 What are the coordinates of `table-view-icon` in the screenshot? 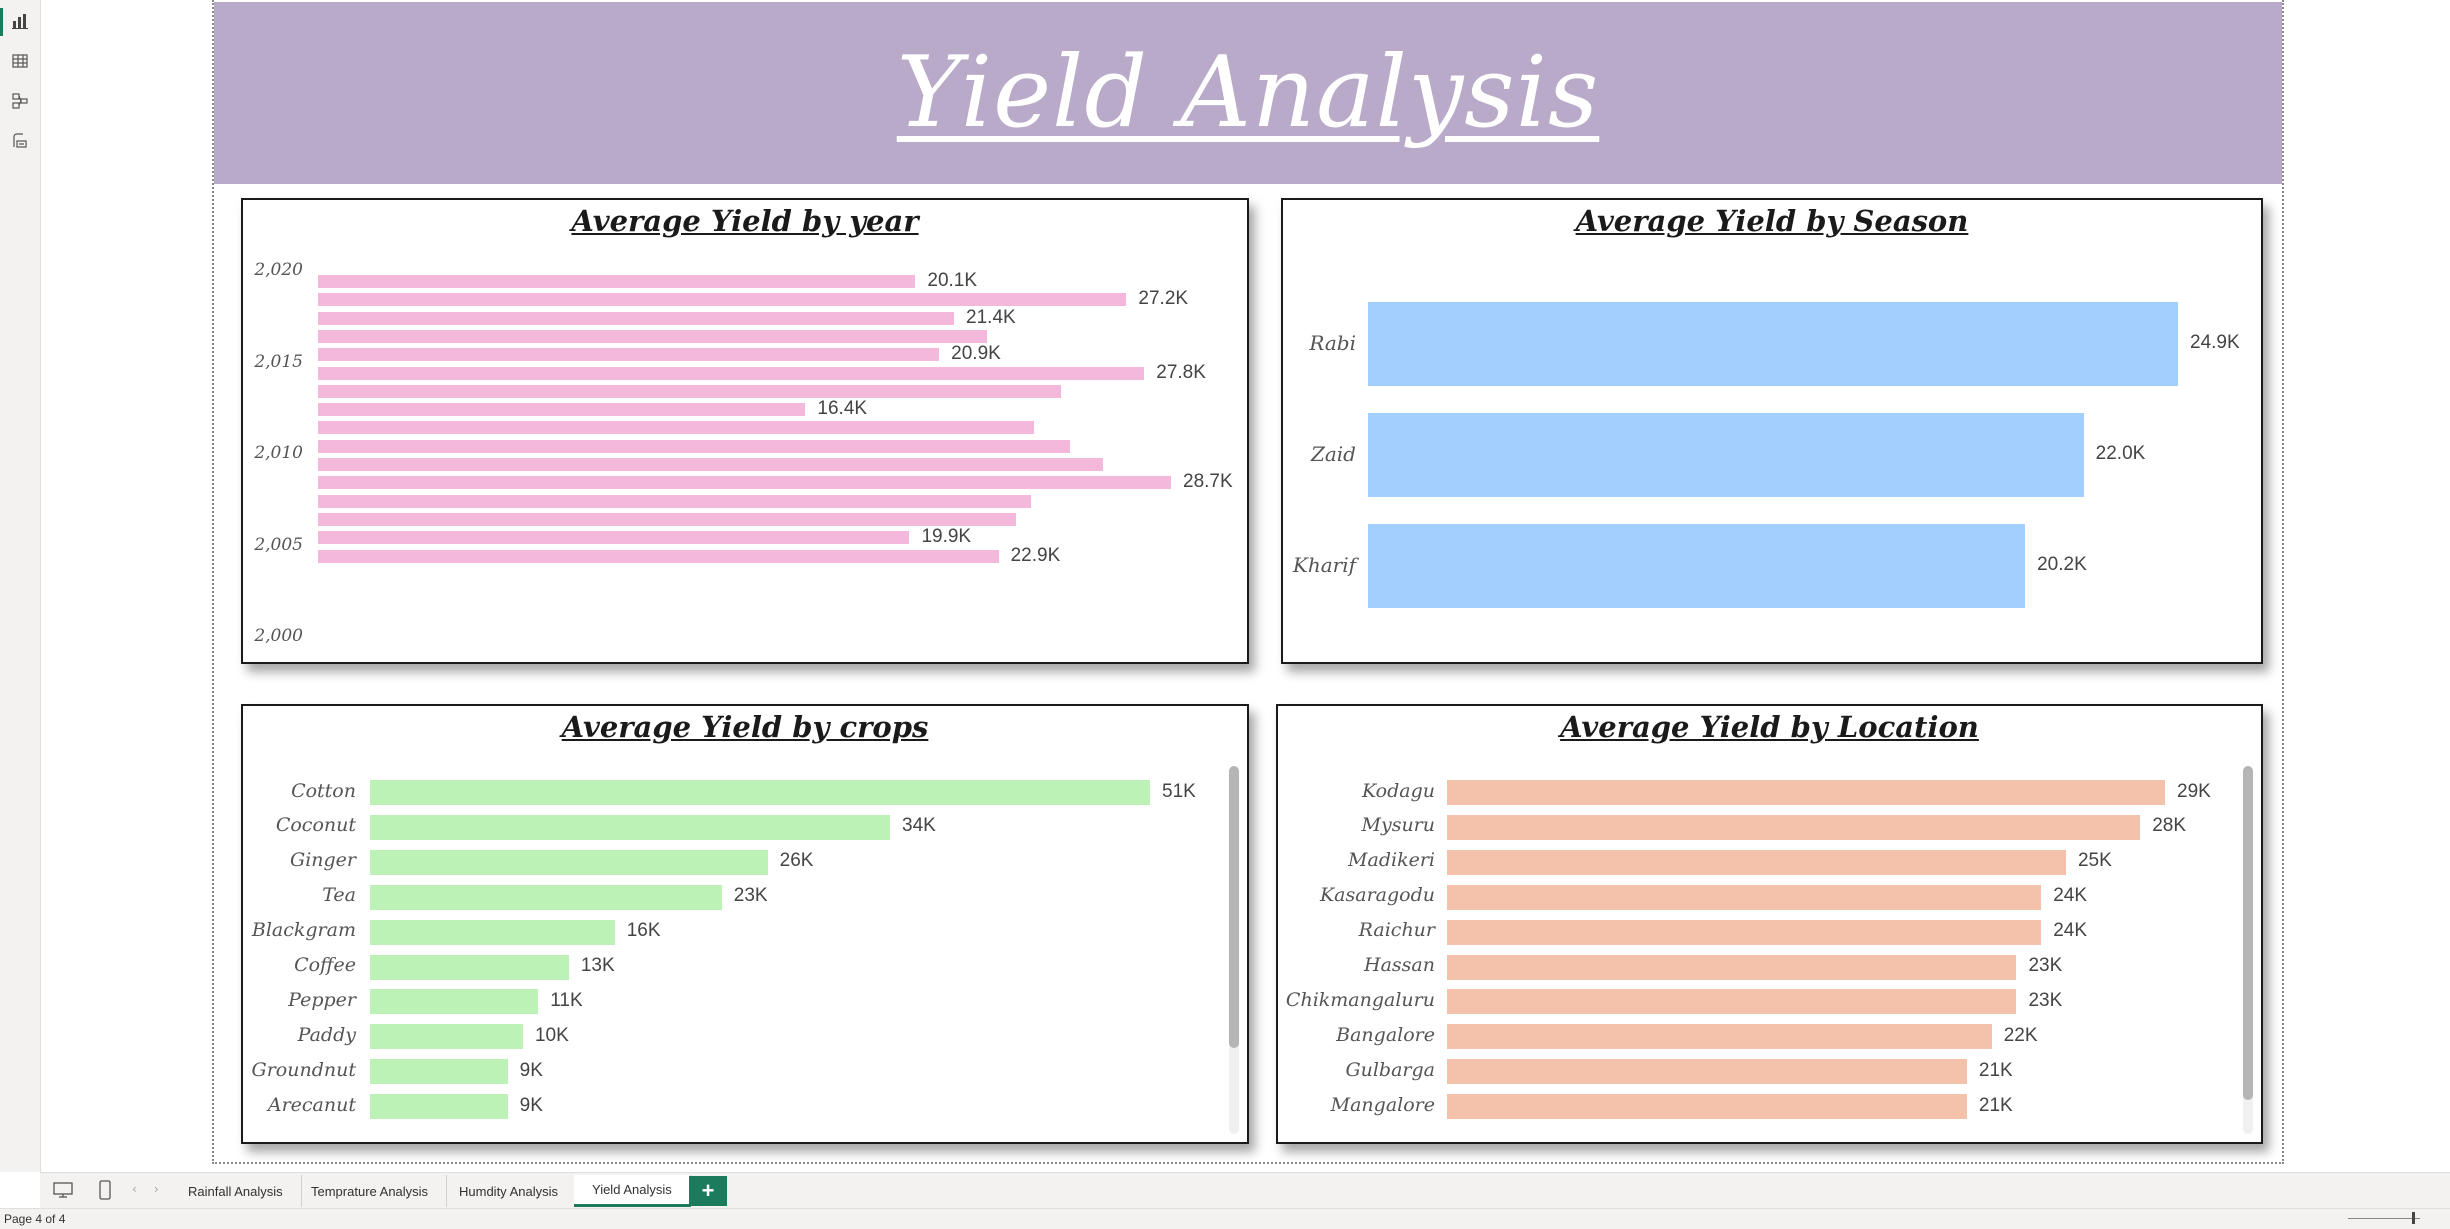 It's located at (20, 61).